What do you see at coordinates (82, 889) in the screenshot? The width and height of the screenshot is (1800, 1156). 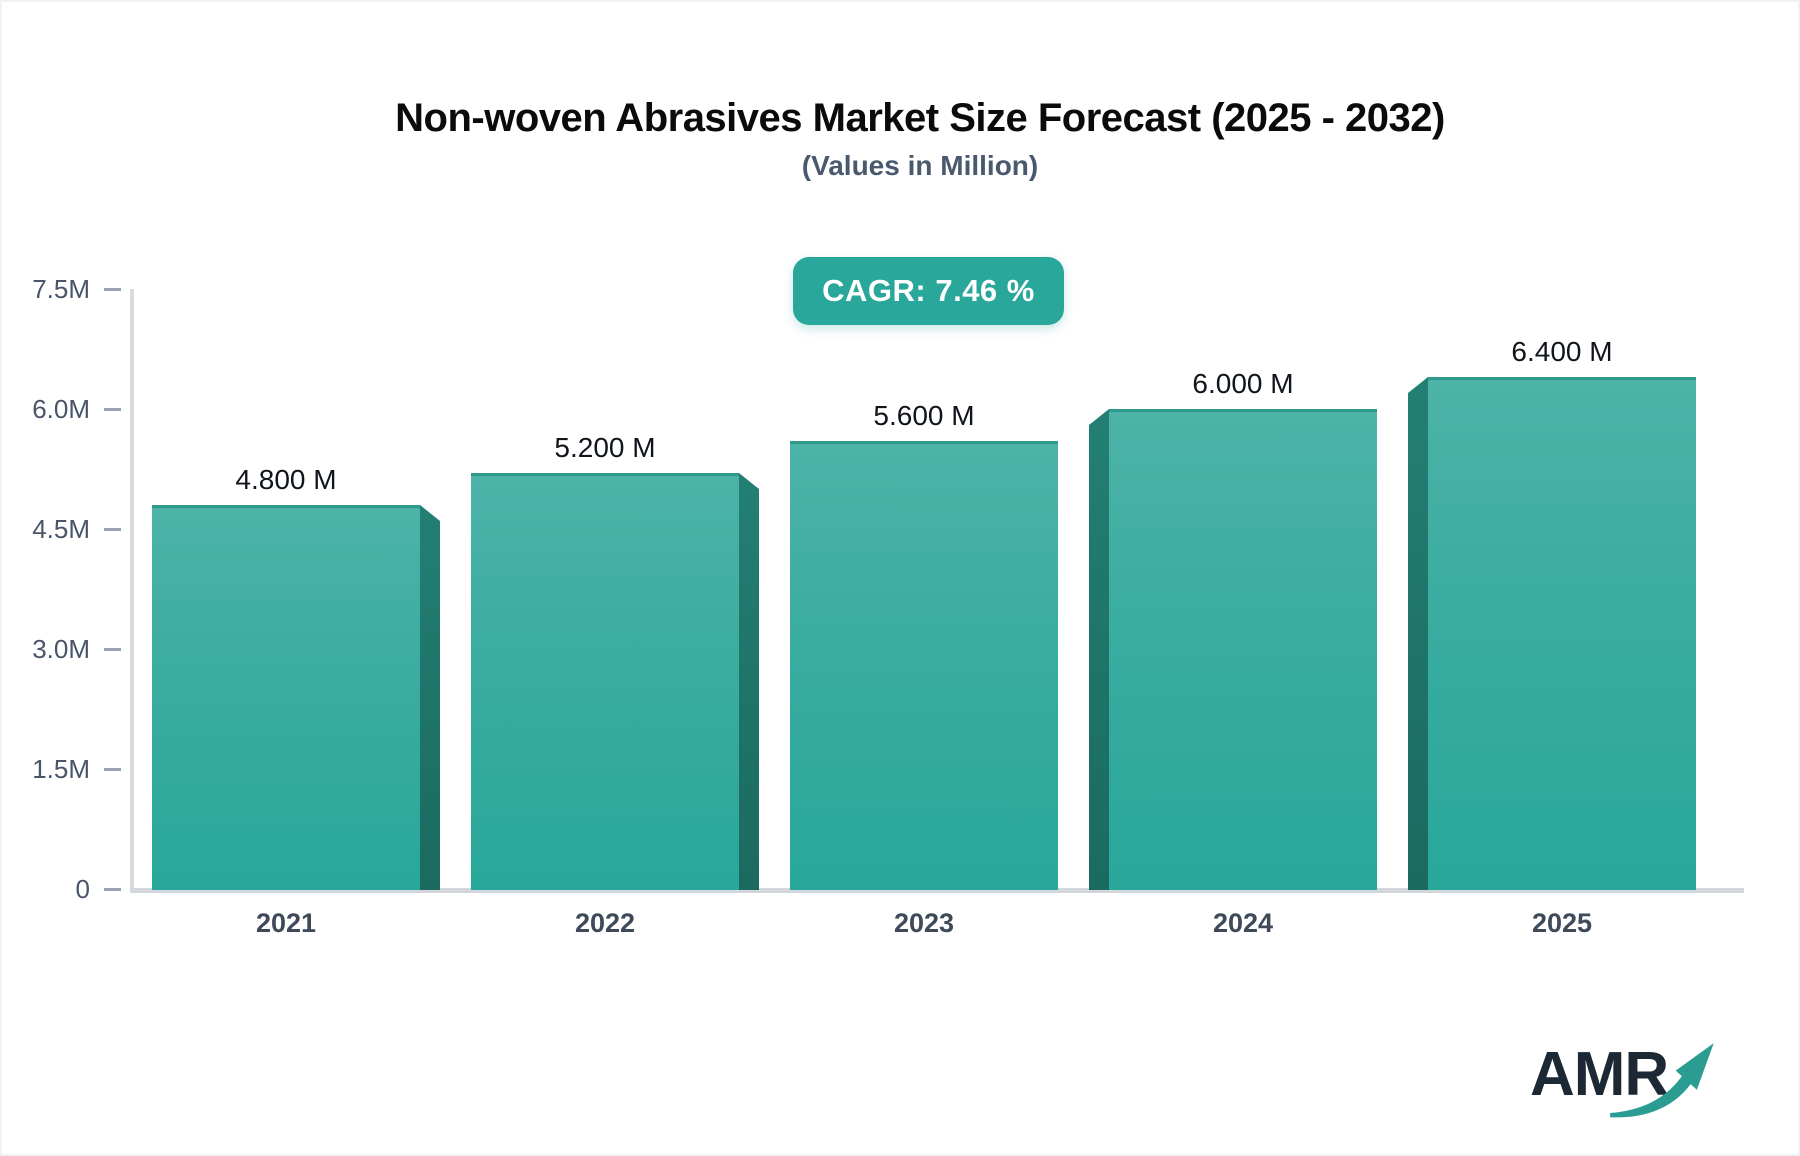 I see `y-tick-label: 0` at bounding box center [82, 889].